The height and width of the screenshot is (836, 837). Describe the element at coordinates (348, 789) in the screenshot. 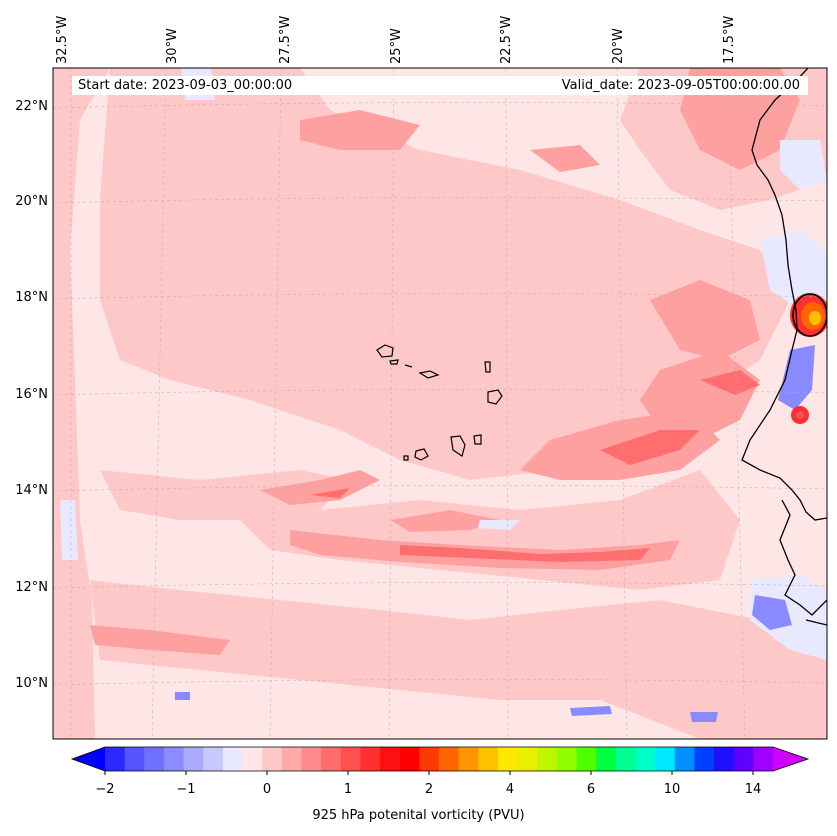

I see `colorbar-tick-label: 1` at that location.